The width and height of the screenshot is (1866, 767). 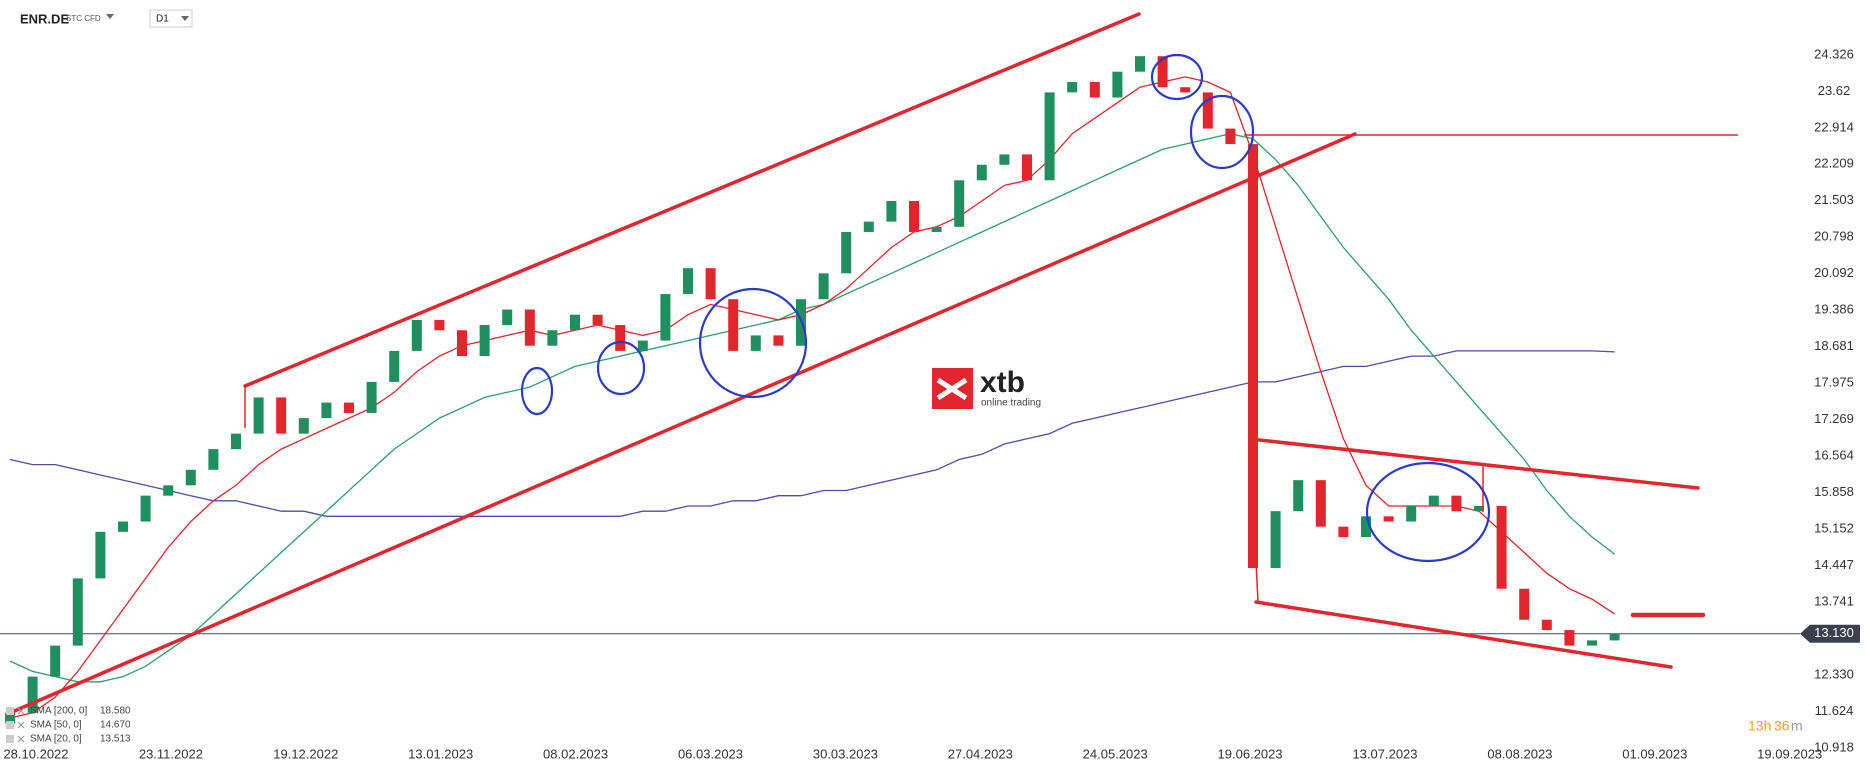 What do you see at coordinates (1834, 382) in the screenshot?
I see `y-tick-label: 17.975` at bounding box center [1834, 382].